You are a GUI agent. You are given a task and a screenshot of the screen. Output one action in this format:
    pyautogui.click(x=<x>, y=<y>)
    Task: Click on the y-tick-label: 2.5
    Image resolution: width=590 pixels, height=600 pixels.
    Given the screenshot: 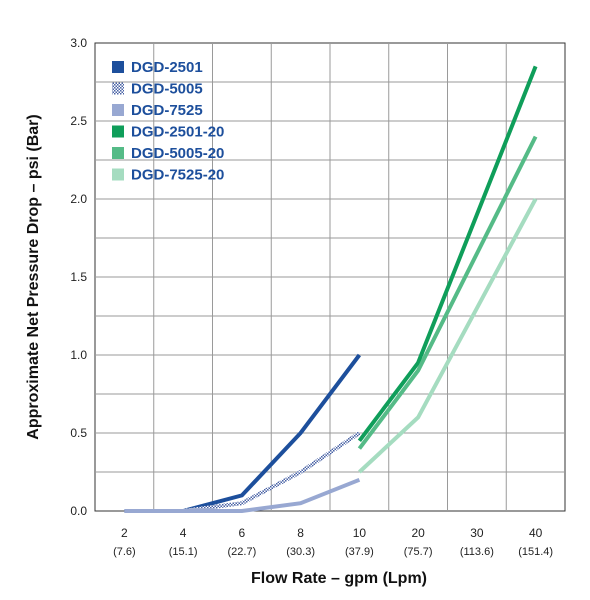 What is the action you would take?
    pyautogui.click(x=78, y=121)
    